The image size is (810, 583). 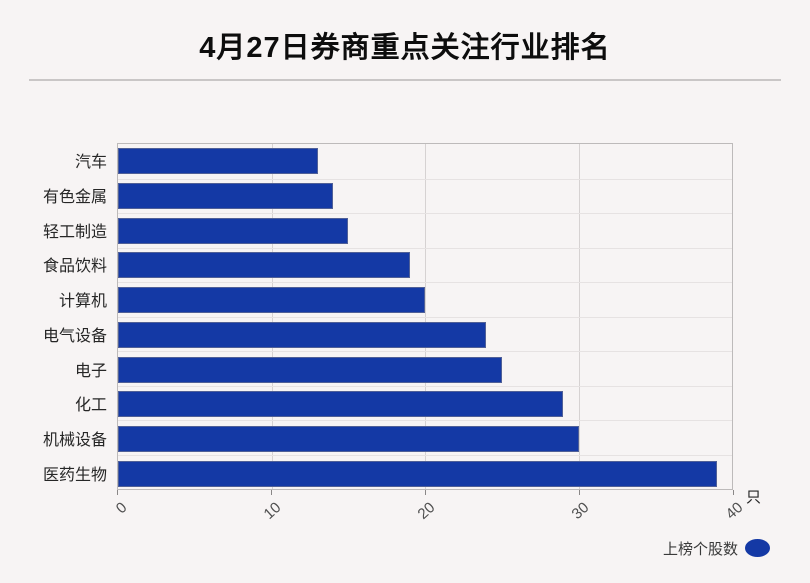 What do you see at coordinates (74, 336) in the screenshot?
I see `category-label: 电气设备` at bounding box center [74, 336].